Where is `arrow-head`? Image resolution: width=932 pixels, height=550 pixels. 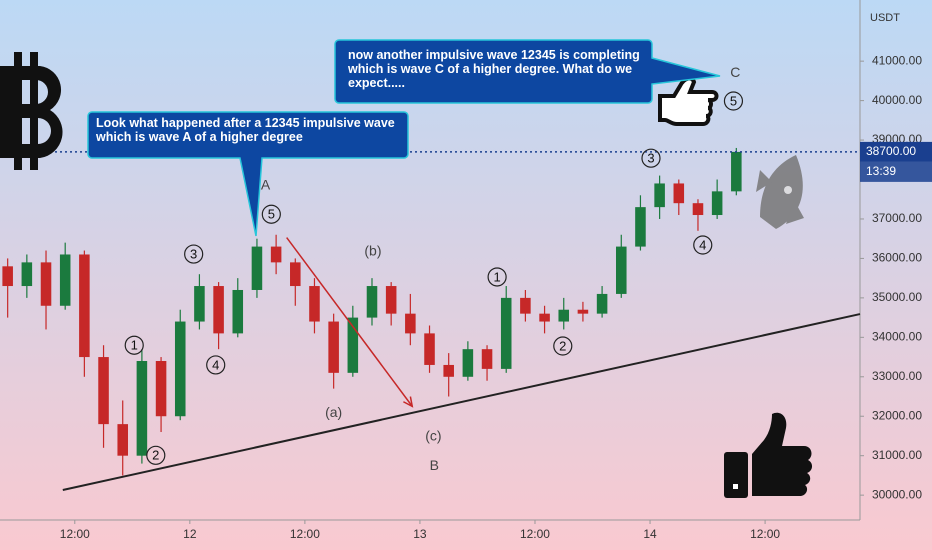
arrow-head is located at coordinates (408, 402).